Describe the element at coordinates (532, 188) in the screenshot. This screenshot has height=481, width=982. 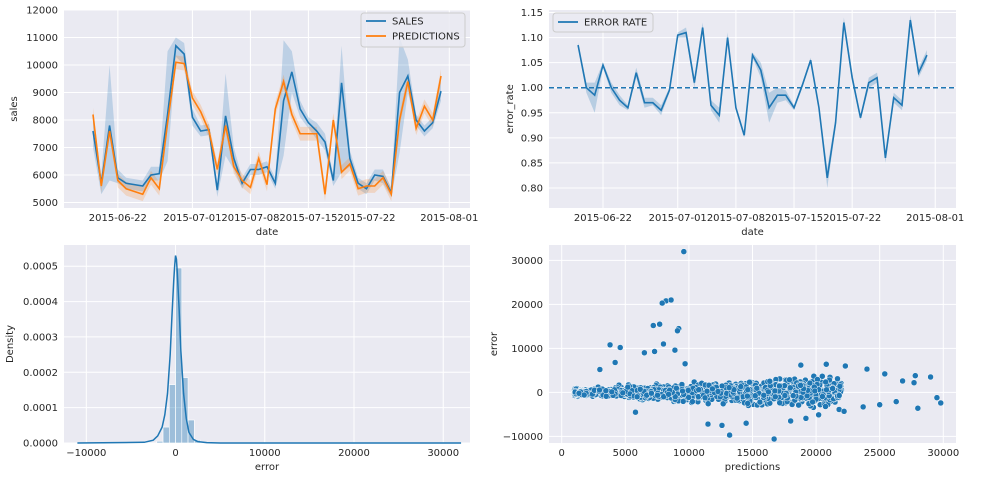
I see `y-tick-label: 0.80` at that location.